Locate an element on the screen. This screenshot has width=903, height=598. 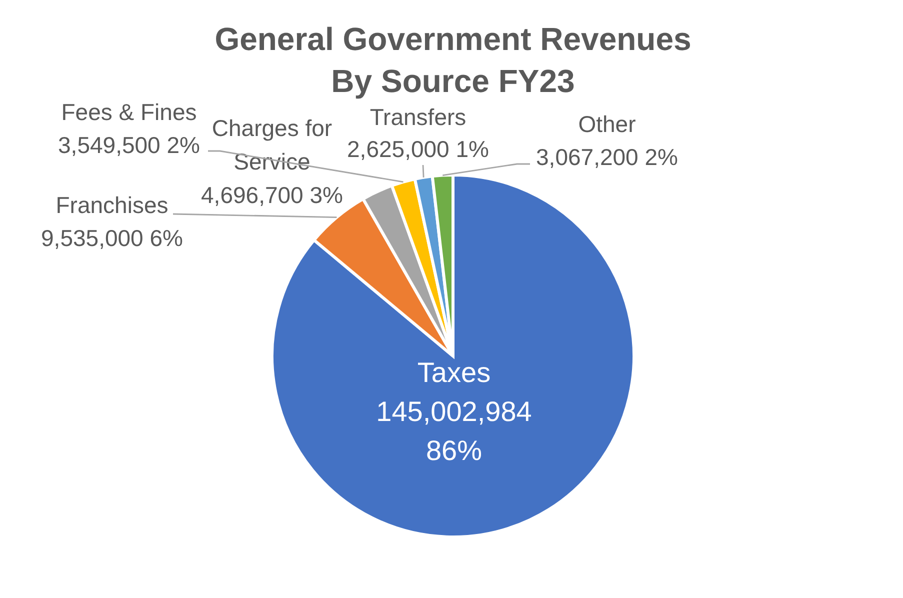
slice-label: Fees & Fines is located at coordinates (129, 112).